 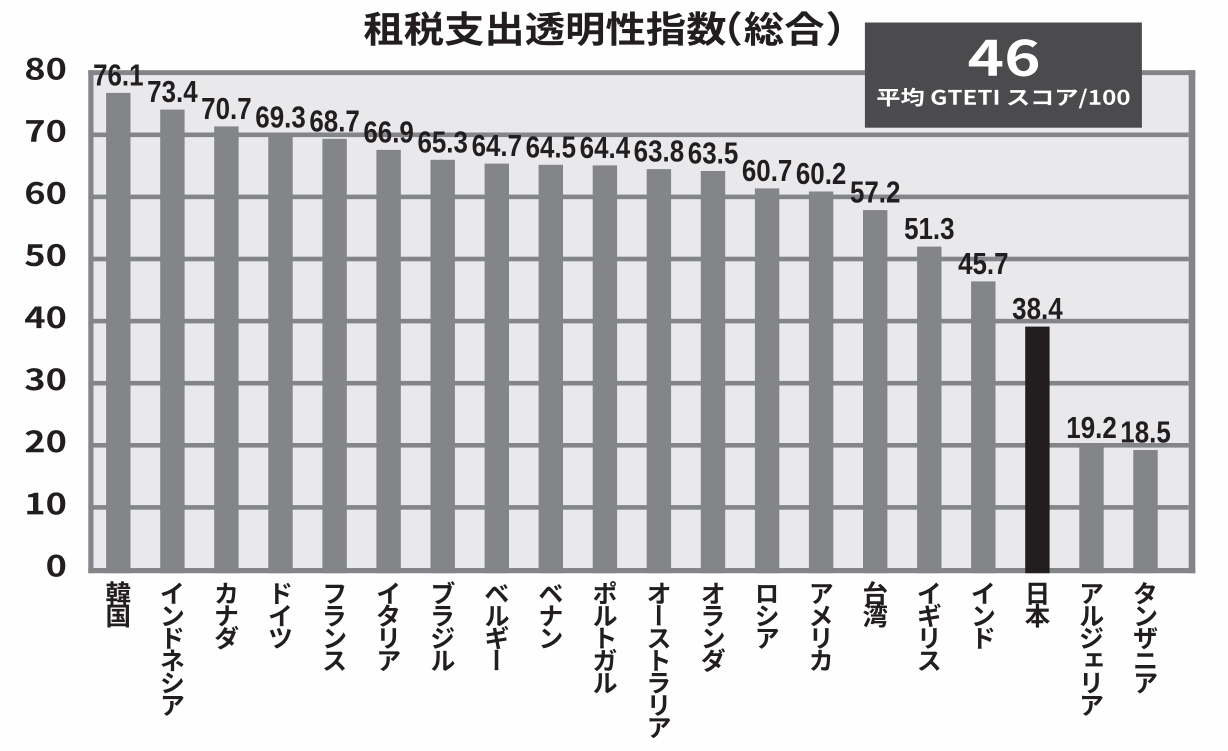 What do you see at coordinates (605, 147) in the screenshot?
I see `svg-text: 64.4` at bounding box center [605, 147].